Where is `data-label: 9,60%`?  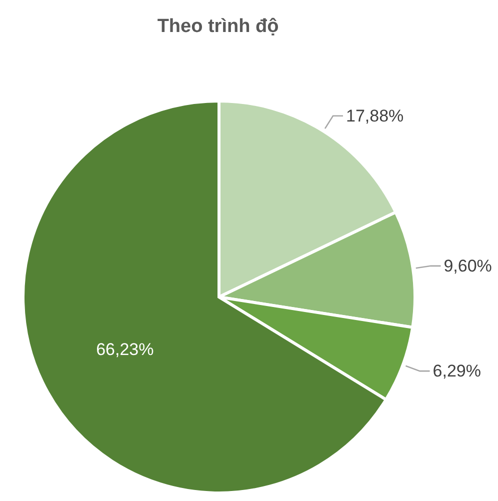 data-label: 9,60% is located at coordinates (468, 266).